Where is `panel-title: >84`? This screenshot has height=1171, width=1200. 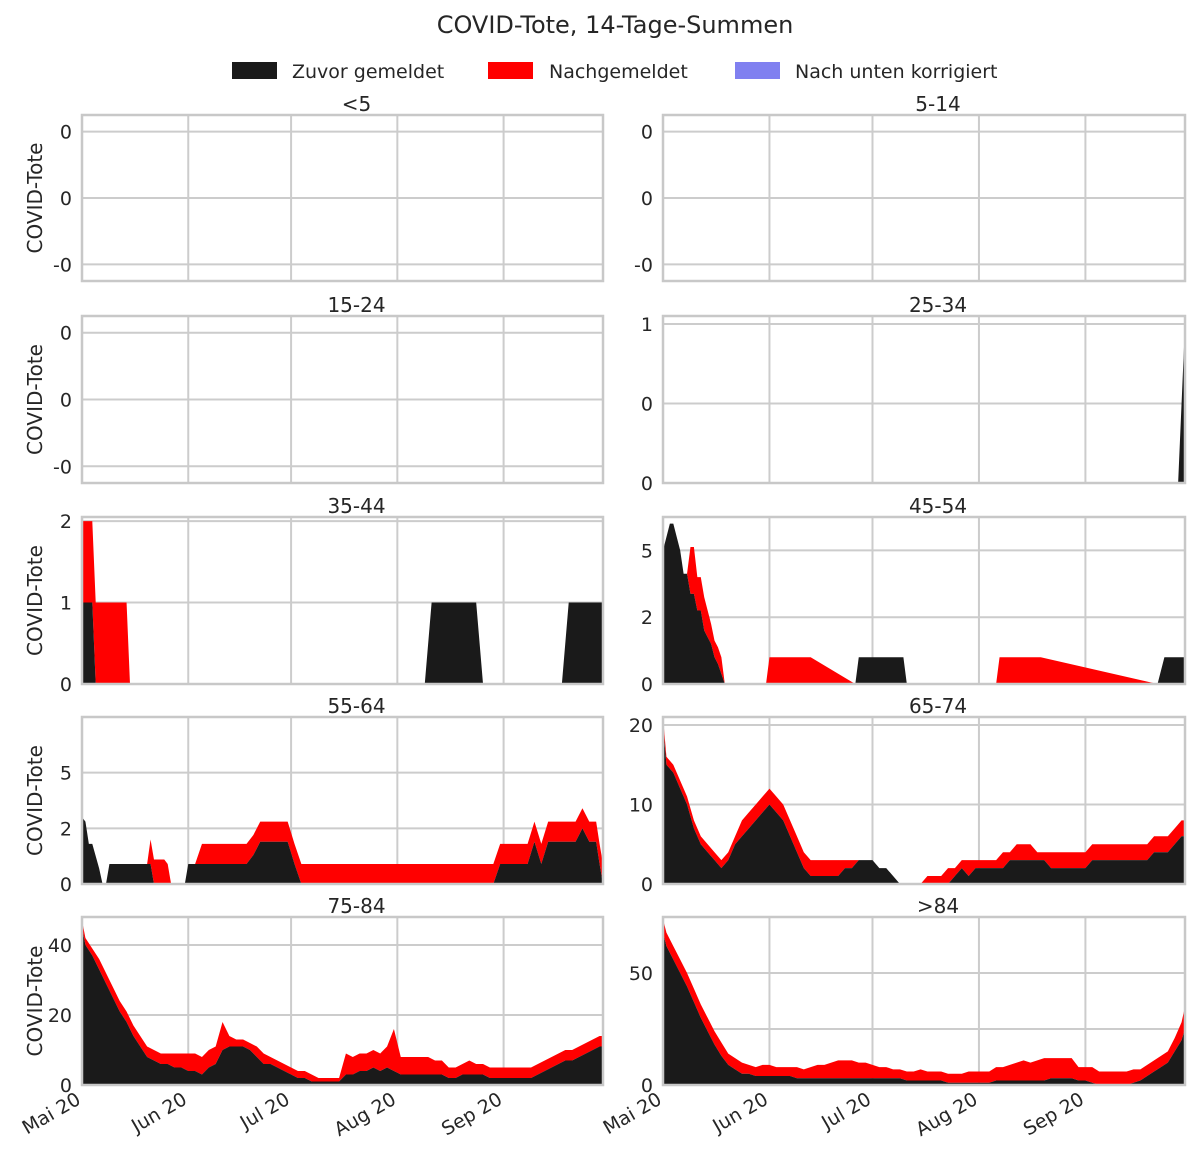
panel-title: >84 is located at coordinates (938, 906).